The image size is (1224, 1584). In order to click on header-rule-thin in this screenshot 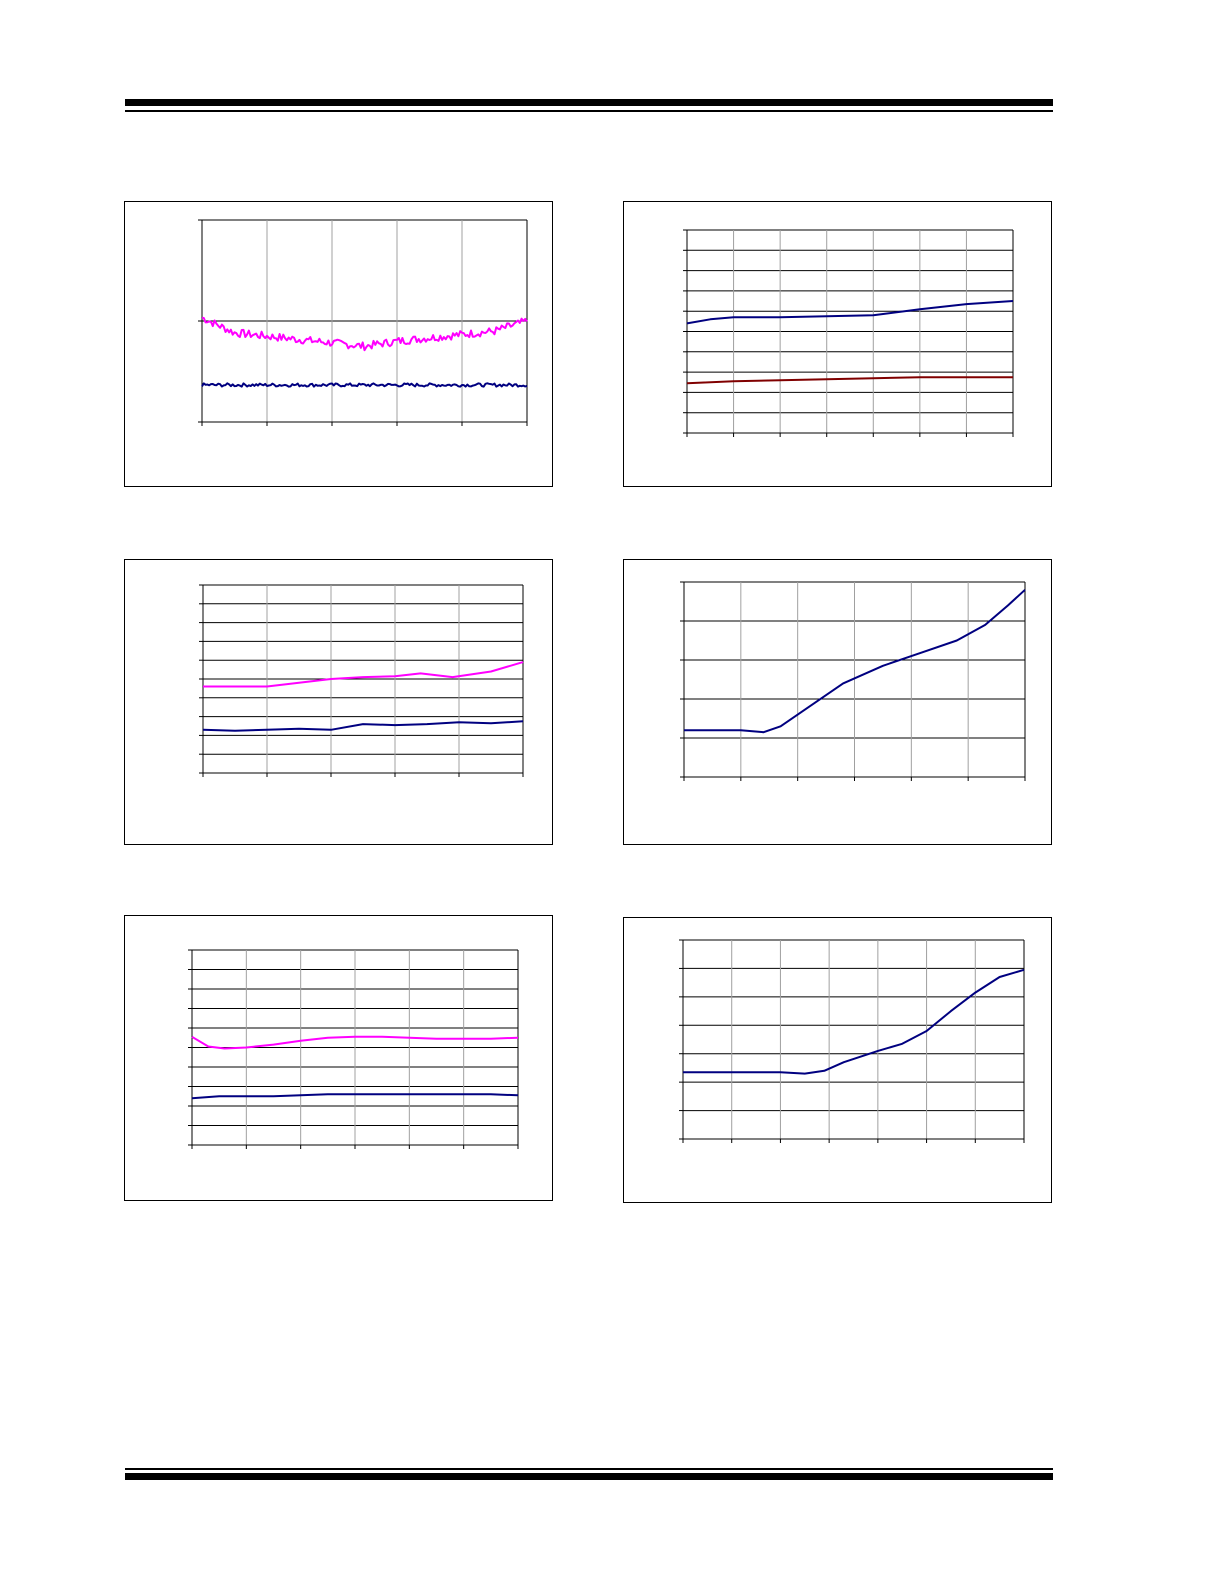, I will do `click(589, 111)`.